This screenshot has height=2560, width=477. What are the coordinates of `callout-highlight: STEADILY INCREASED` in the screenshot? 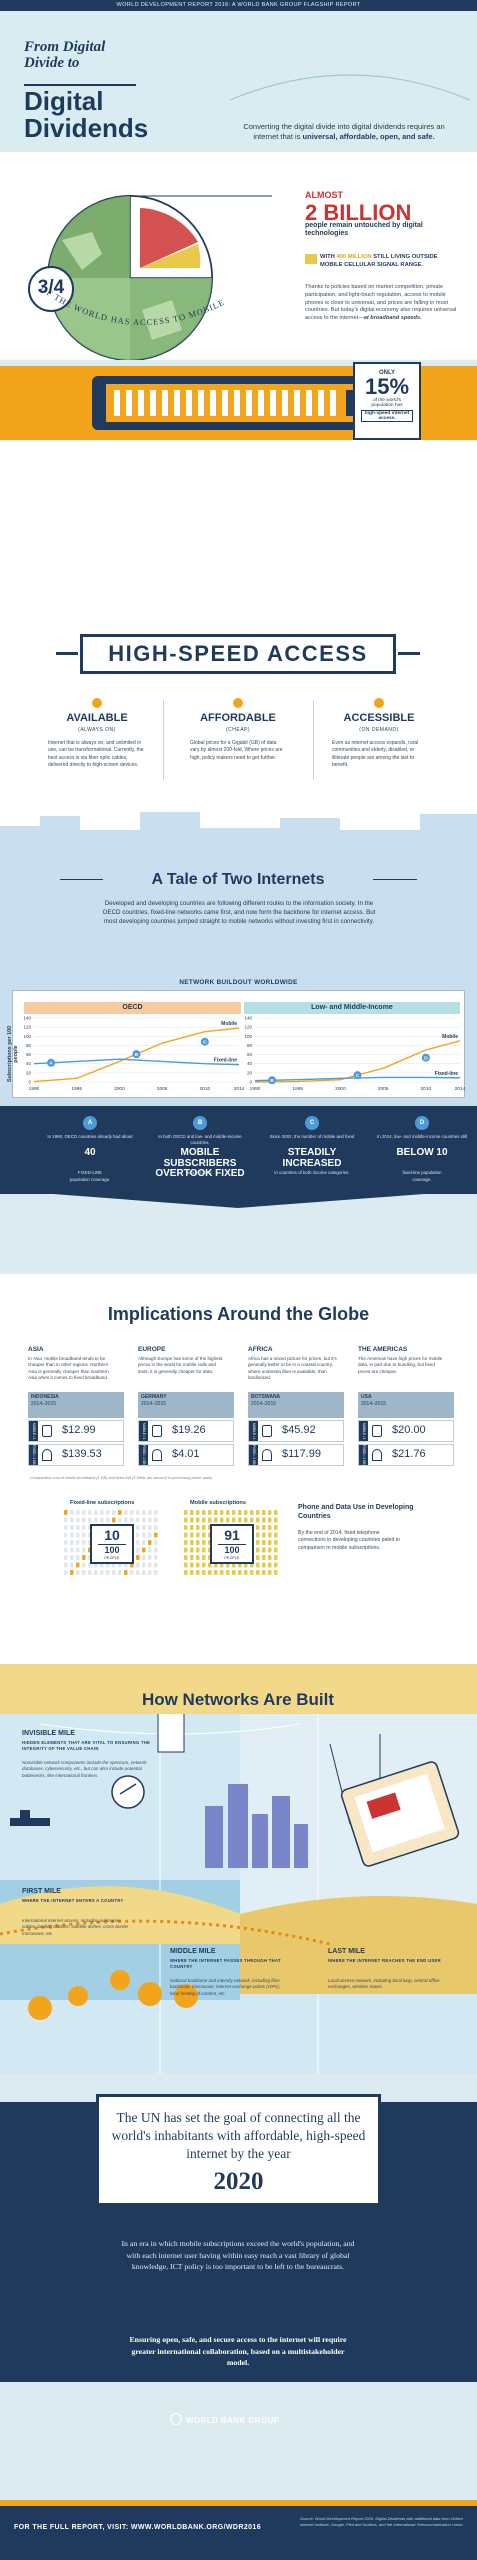 It's located at (312, 1158).